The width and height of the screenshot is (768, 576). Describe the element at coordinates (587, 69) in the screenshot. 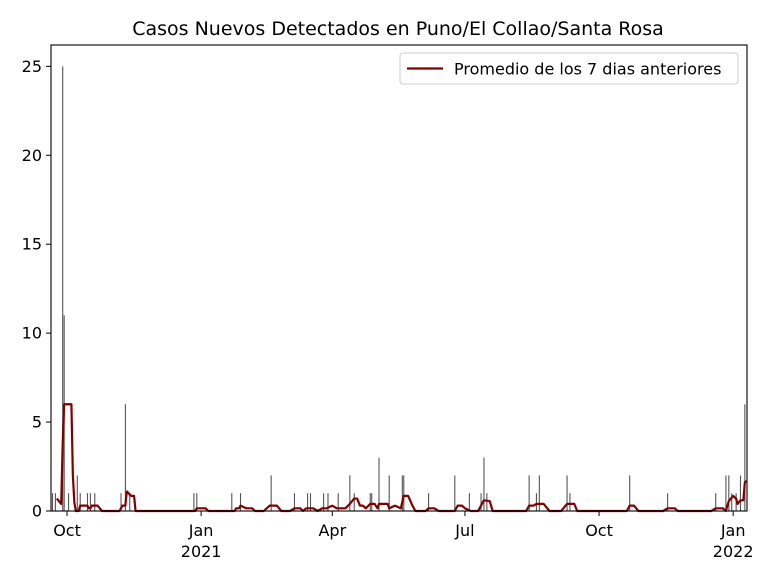

I see `legend-label: Promedio de los 7 dias anteriores` at that location.